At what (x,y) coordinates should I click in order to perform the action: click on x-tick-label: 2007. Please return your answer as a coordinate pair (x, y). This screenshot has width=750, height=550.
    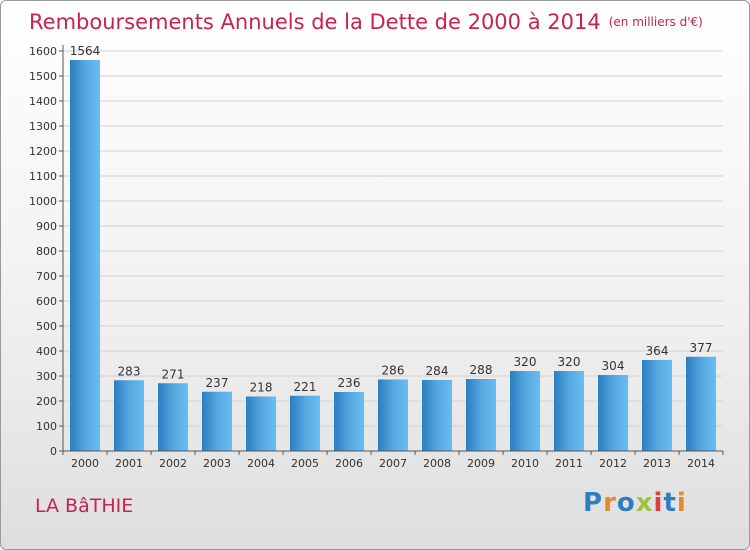
    Looking at the image, I should click on (393, 463).